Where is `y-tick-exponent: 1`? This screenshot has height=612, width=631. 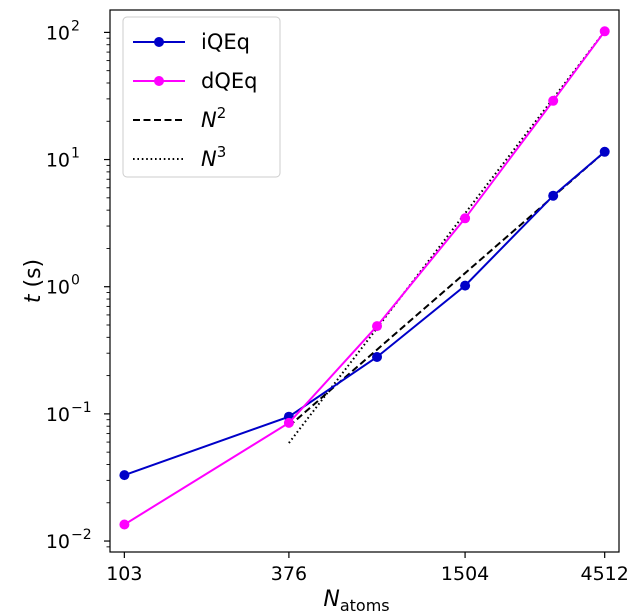
y-tick-exponent: 1 is located at coordinates (75, 154).